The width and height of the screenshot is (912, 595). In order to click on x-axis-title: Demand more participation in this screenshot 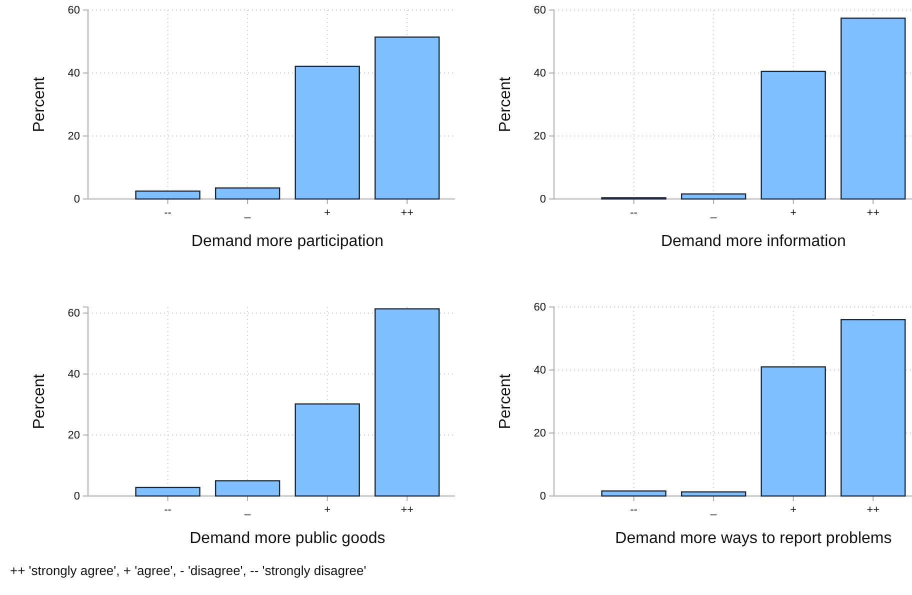, I will do `click(287, 241)`.